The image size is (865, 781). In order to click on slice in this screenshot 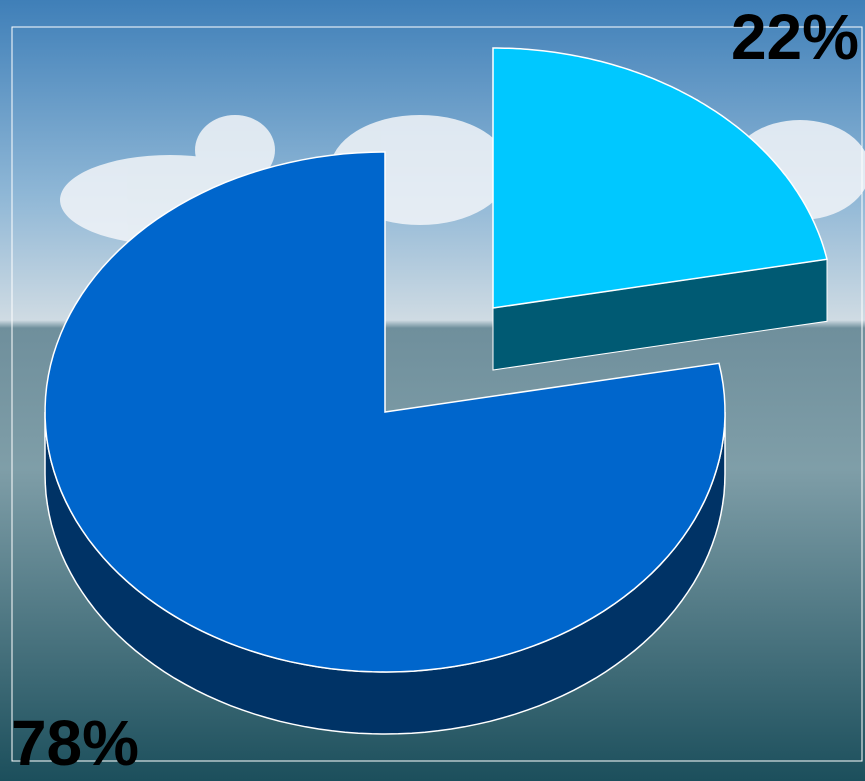, I will do `click(660, 178)`.